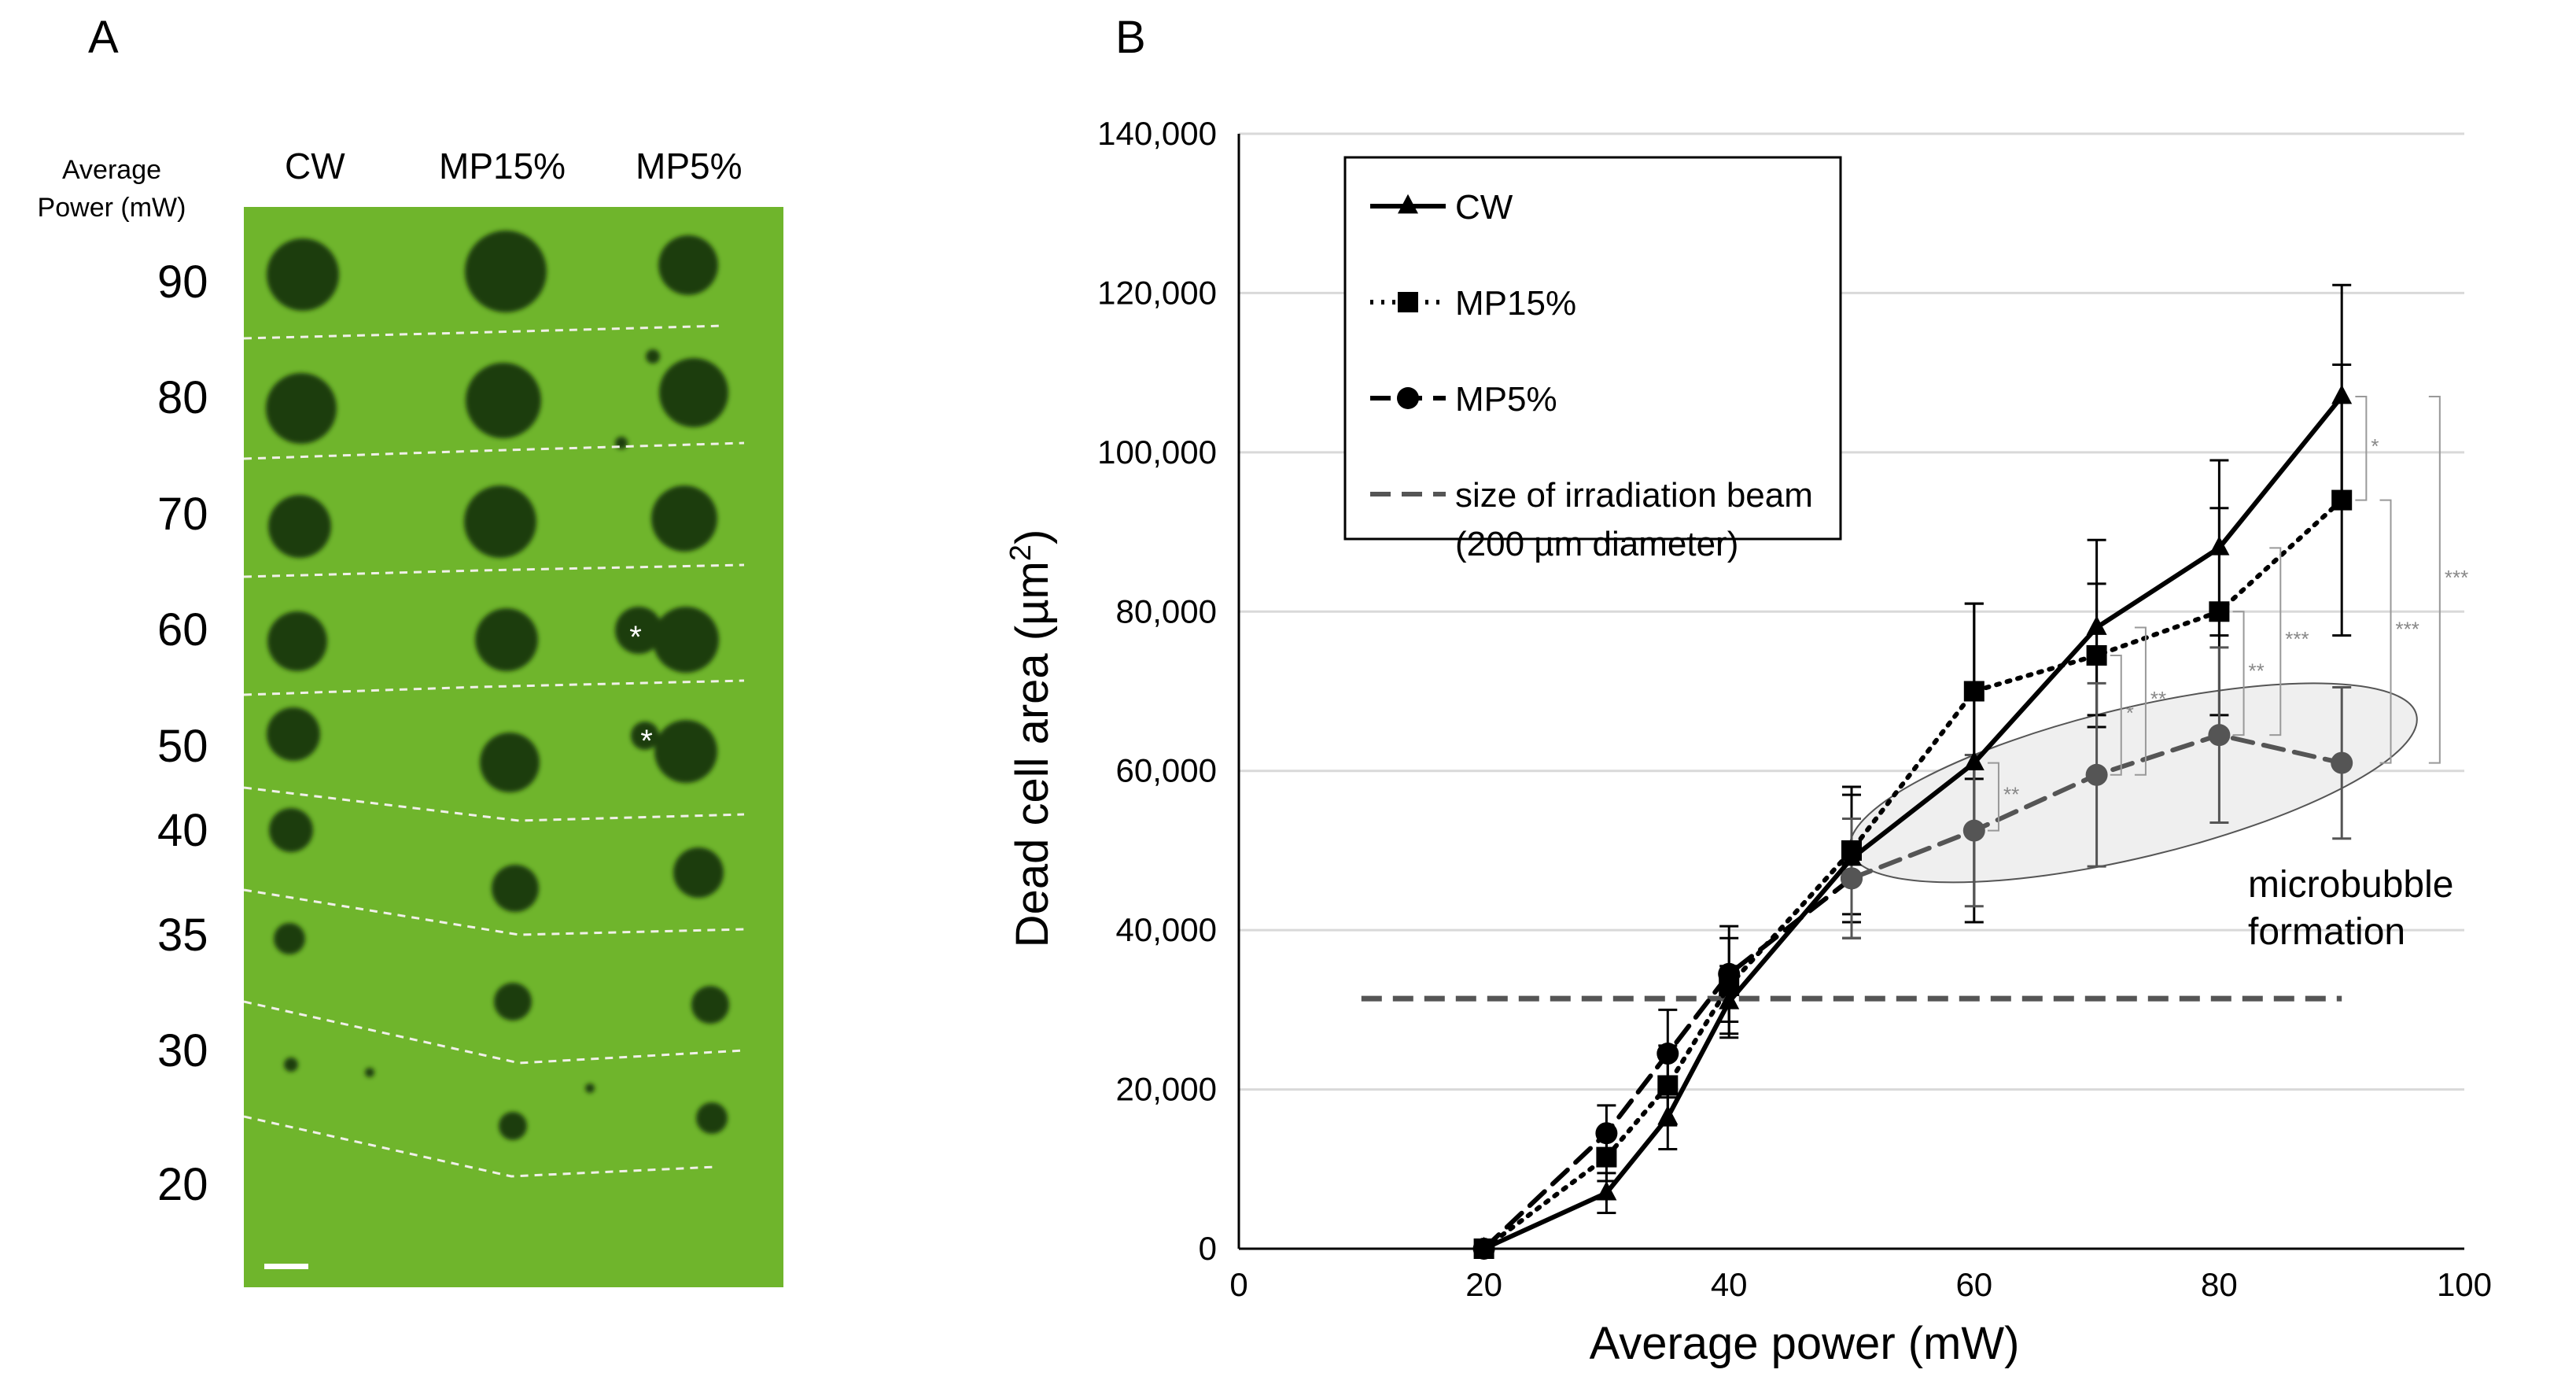  Describe the element at coordinates (1506, 399) in the screenshot. I see `legend-label-2: MP5%` at that location.